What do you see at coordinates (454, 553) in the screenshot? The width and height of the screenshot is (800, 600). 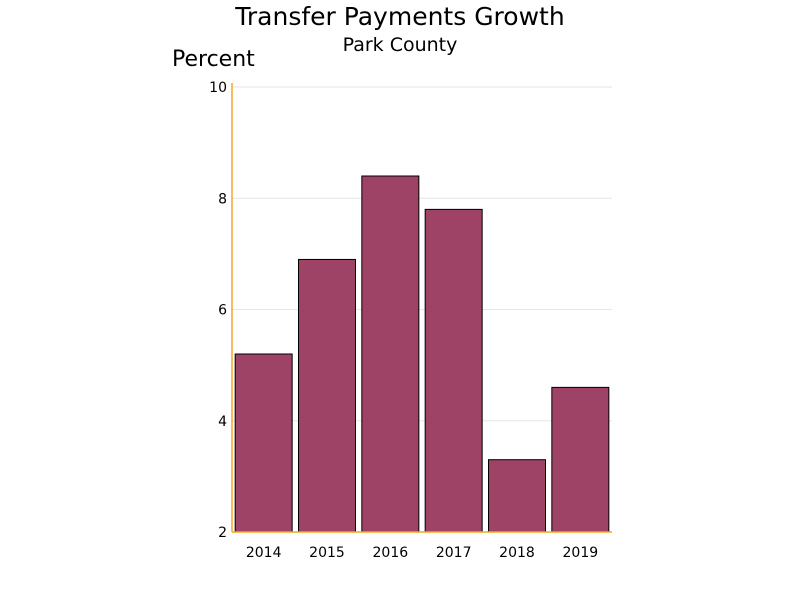 I see `x-tick-label-2017: 2017` at bounding box center [454, 553].